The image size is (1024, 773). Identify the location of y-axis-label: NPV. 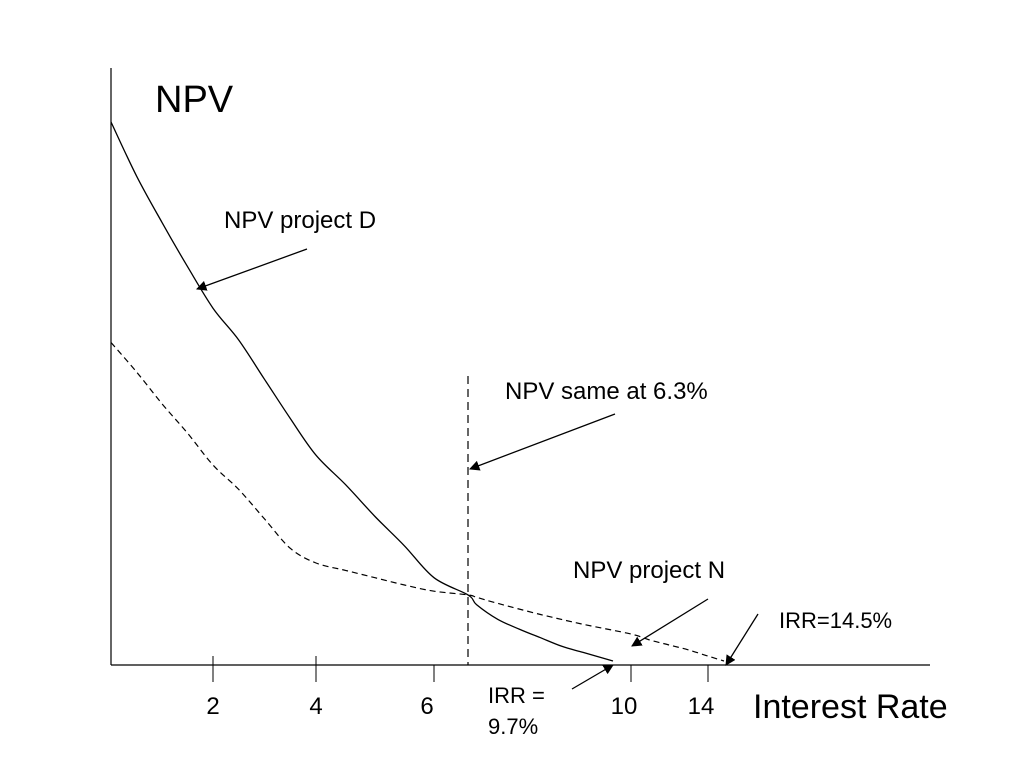
(194, 100).